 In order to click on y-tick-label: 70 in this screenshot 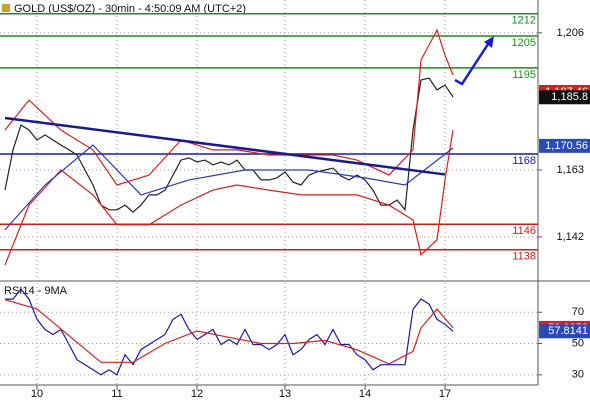, I will do `click(578, 312)`.